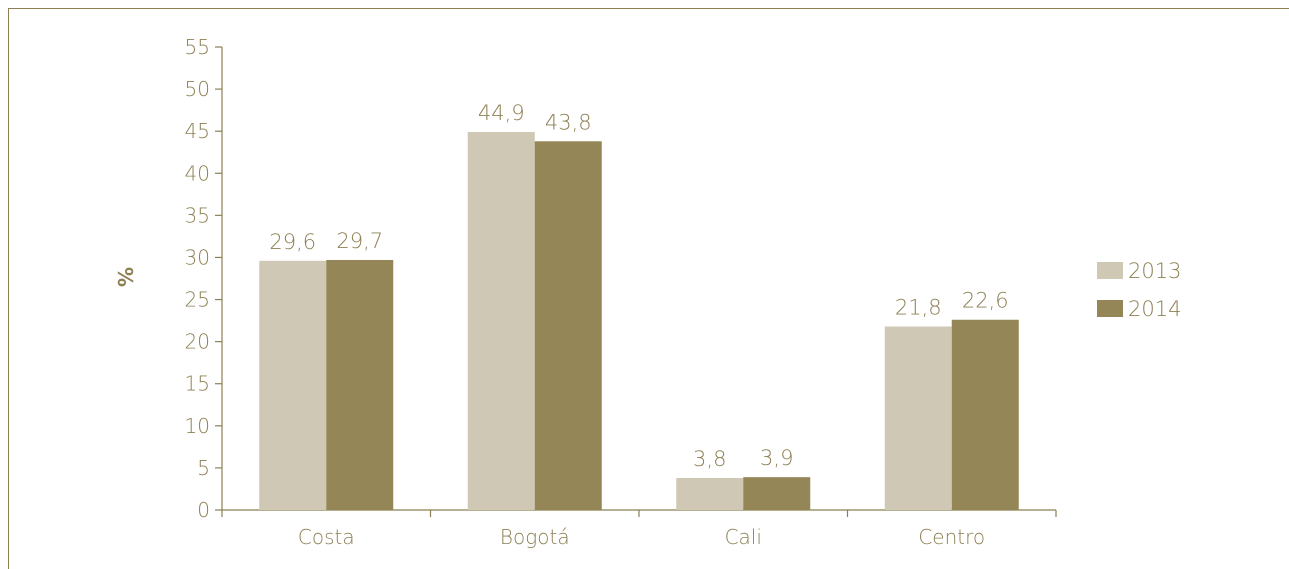 The width and height of the screenshot is (1289, 569). Describe the element at coordinates (743, 537) in the screenshot. I see `x-category-label: Cali` at that location.